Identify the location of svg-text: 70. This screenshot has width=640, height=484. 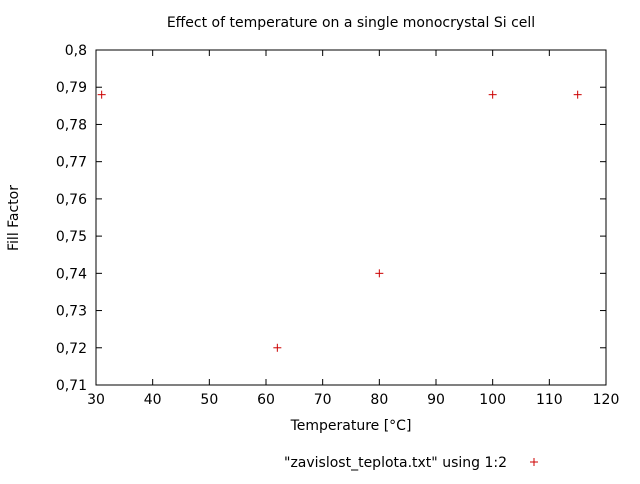
(323, 400).